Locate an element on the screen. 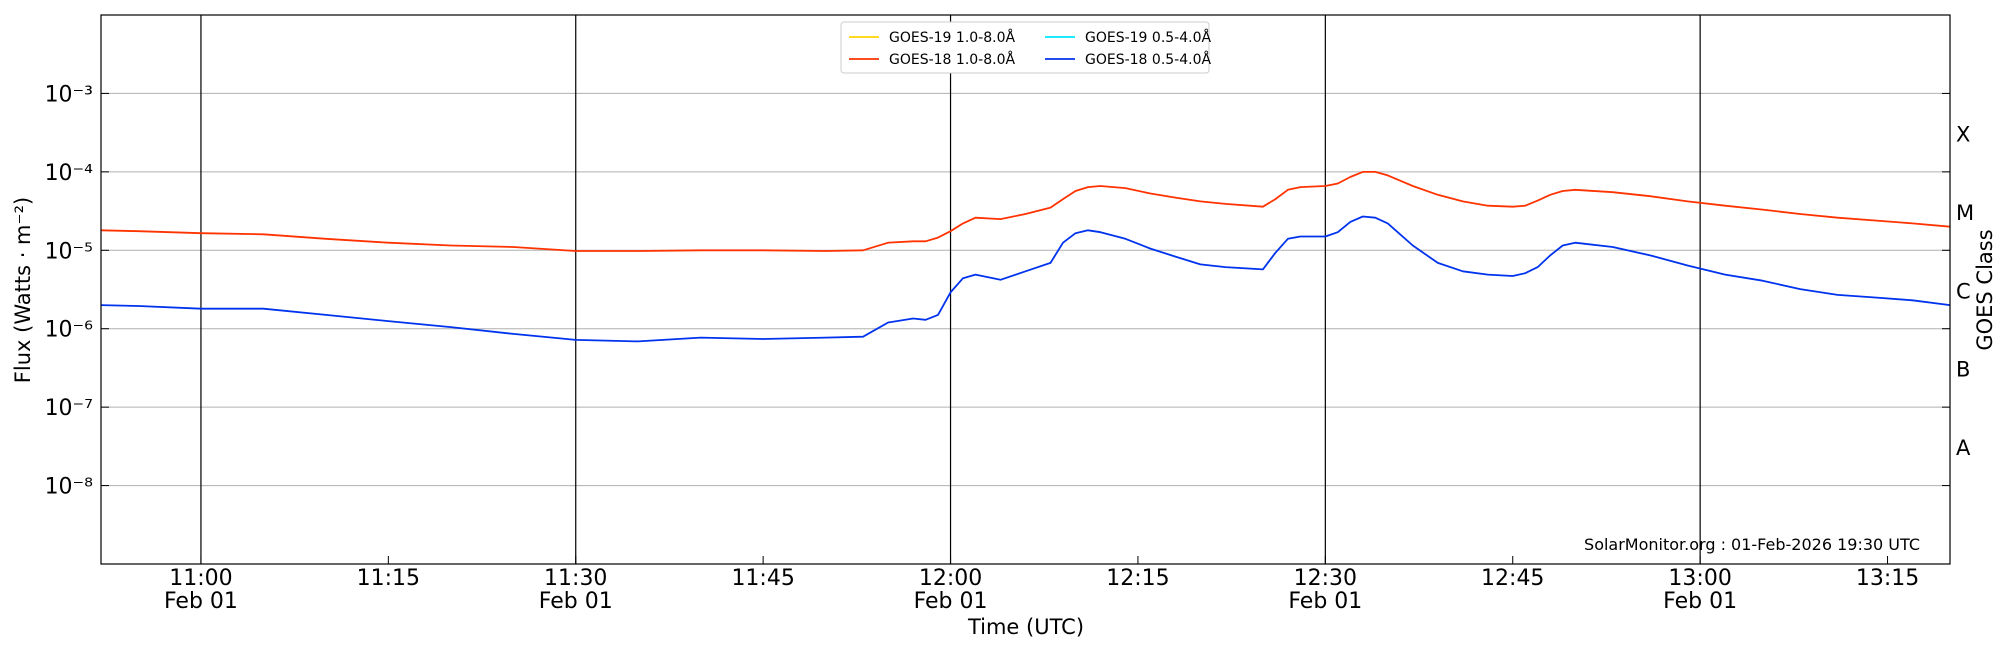 The height and width of the screenshot is (650, 2000). series-line is located at coordinates (1025, 211).